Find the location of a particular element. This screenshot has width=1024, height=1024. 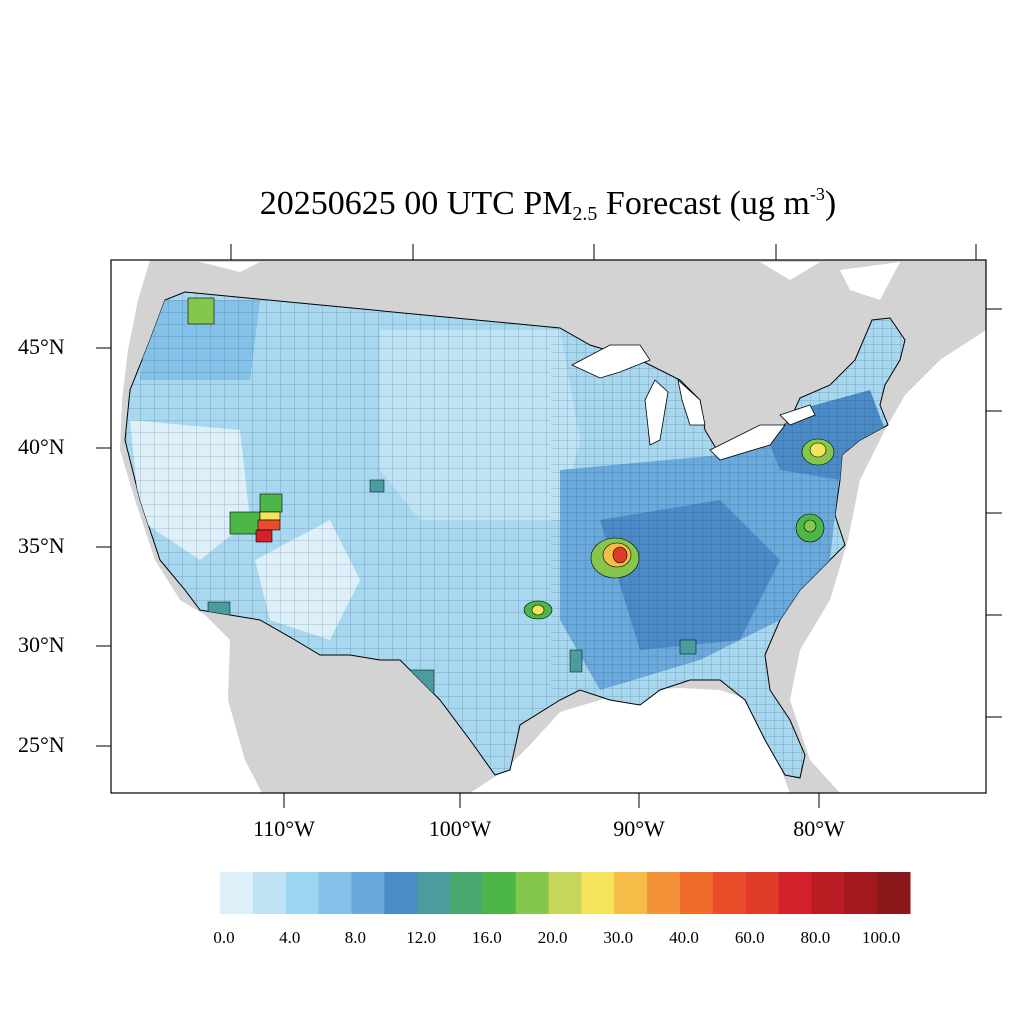

lon-label-100: 100°W is located at coordinates (460, 828).